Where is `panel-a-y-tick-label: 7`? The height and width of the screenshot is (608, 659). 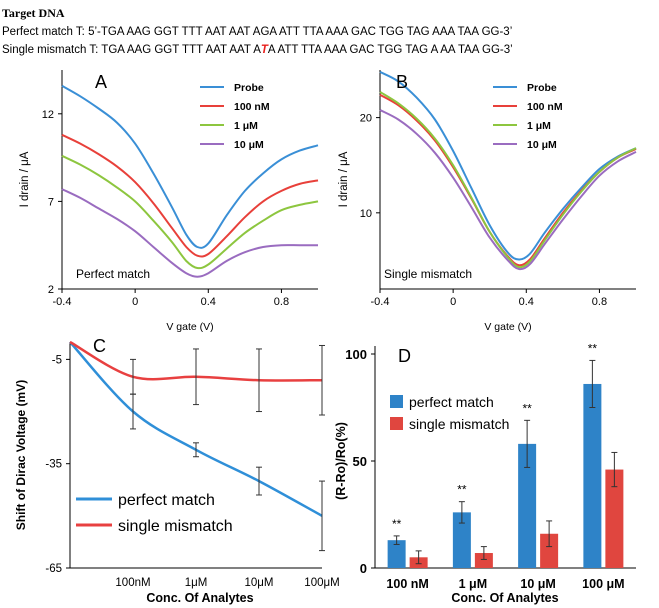 panel-a-y-tick-label: 7 is located at coordinates (51, 202).